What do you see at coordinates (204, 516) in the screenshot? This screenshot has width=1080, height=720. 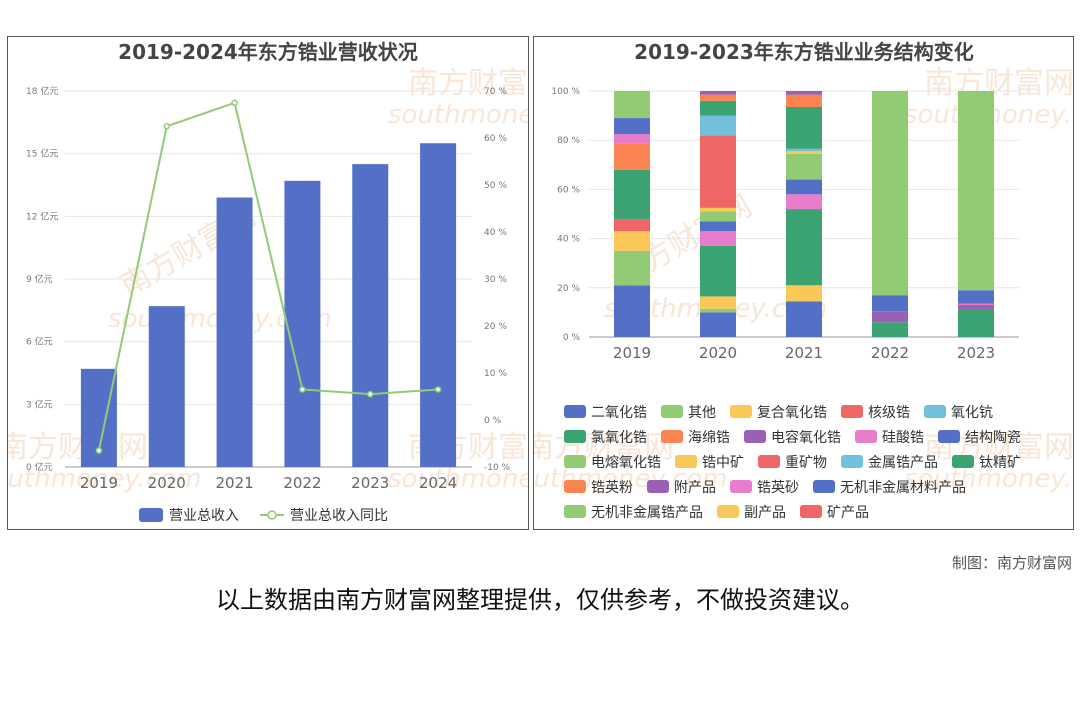 I see `legend-label: 营业总收入` at bounding box center [204, 516].